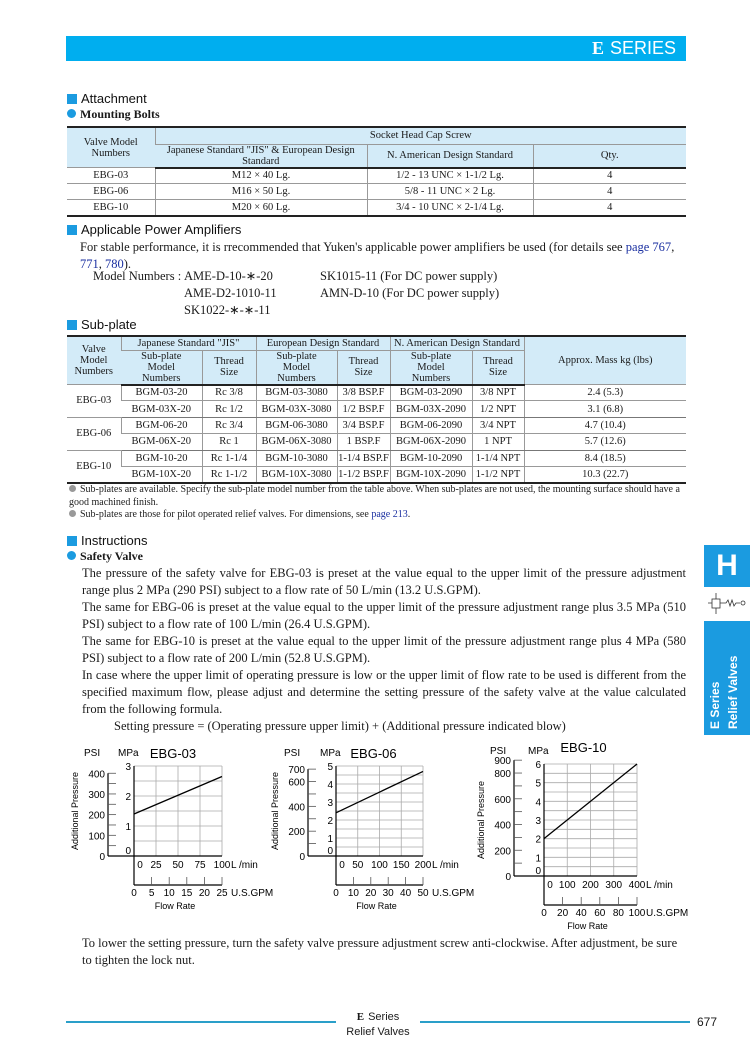 The width and height of the screenshot is (750, 1061). What do you see at coordinates (222, 865) in the screenshot?
I see `lmin-tick-label: 100` at bounding box center [222, 865].